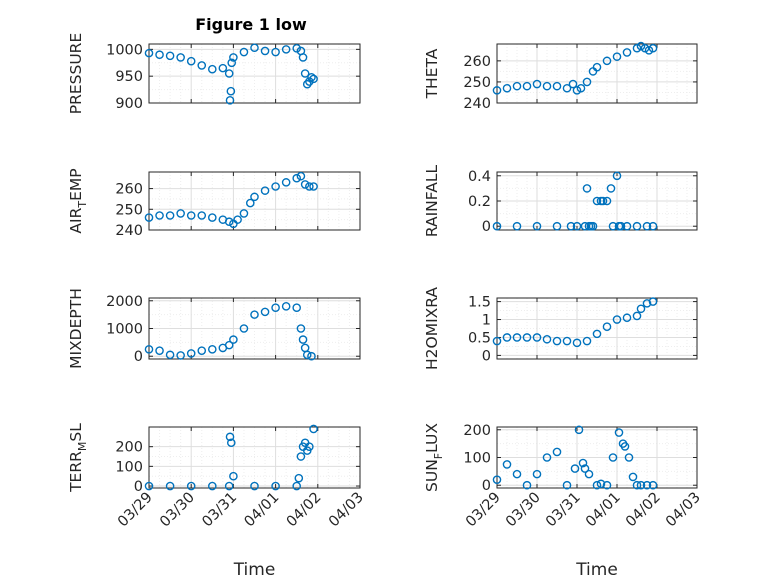 The height and width of the screenshot is (583, 778). What do you see at coordinates (434, 457) in the screenshot?
I see `y-axis-label: SUNFLUX` at bounding box center [434, 457].